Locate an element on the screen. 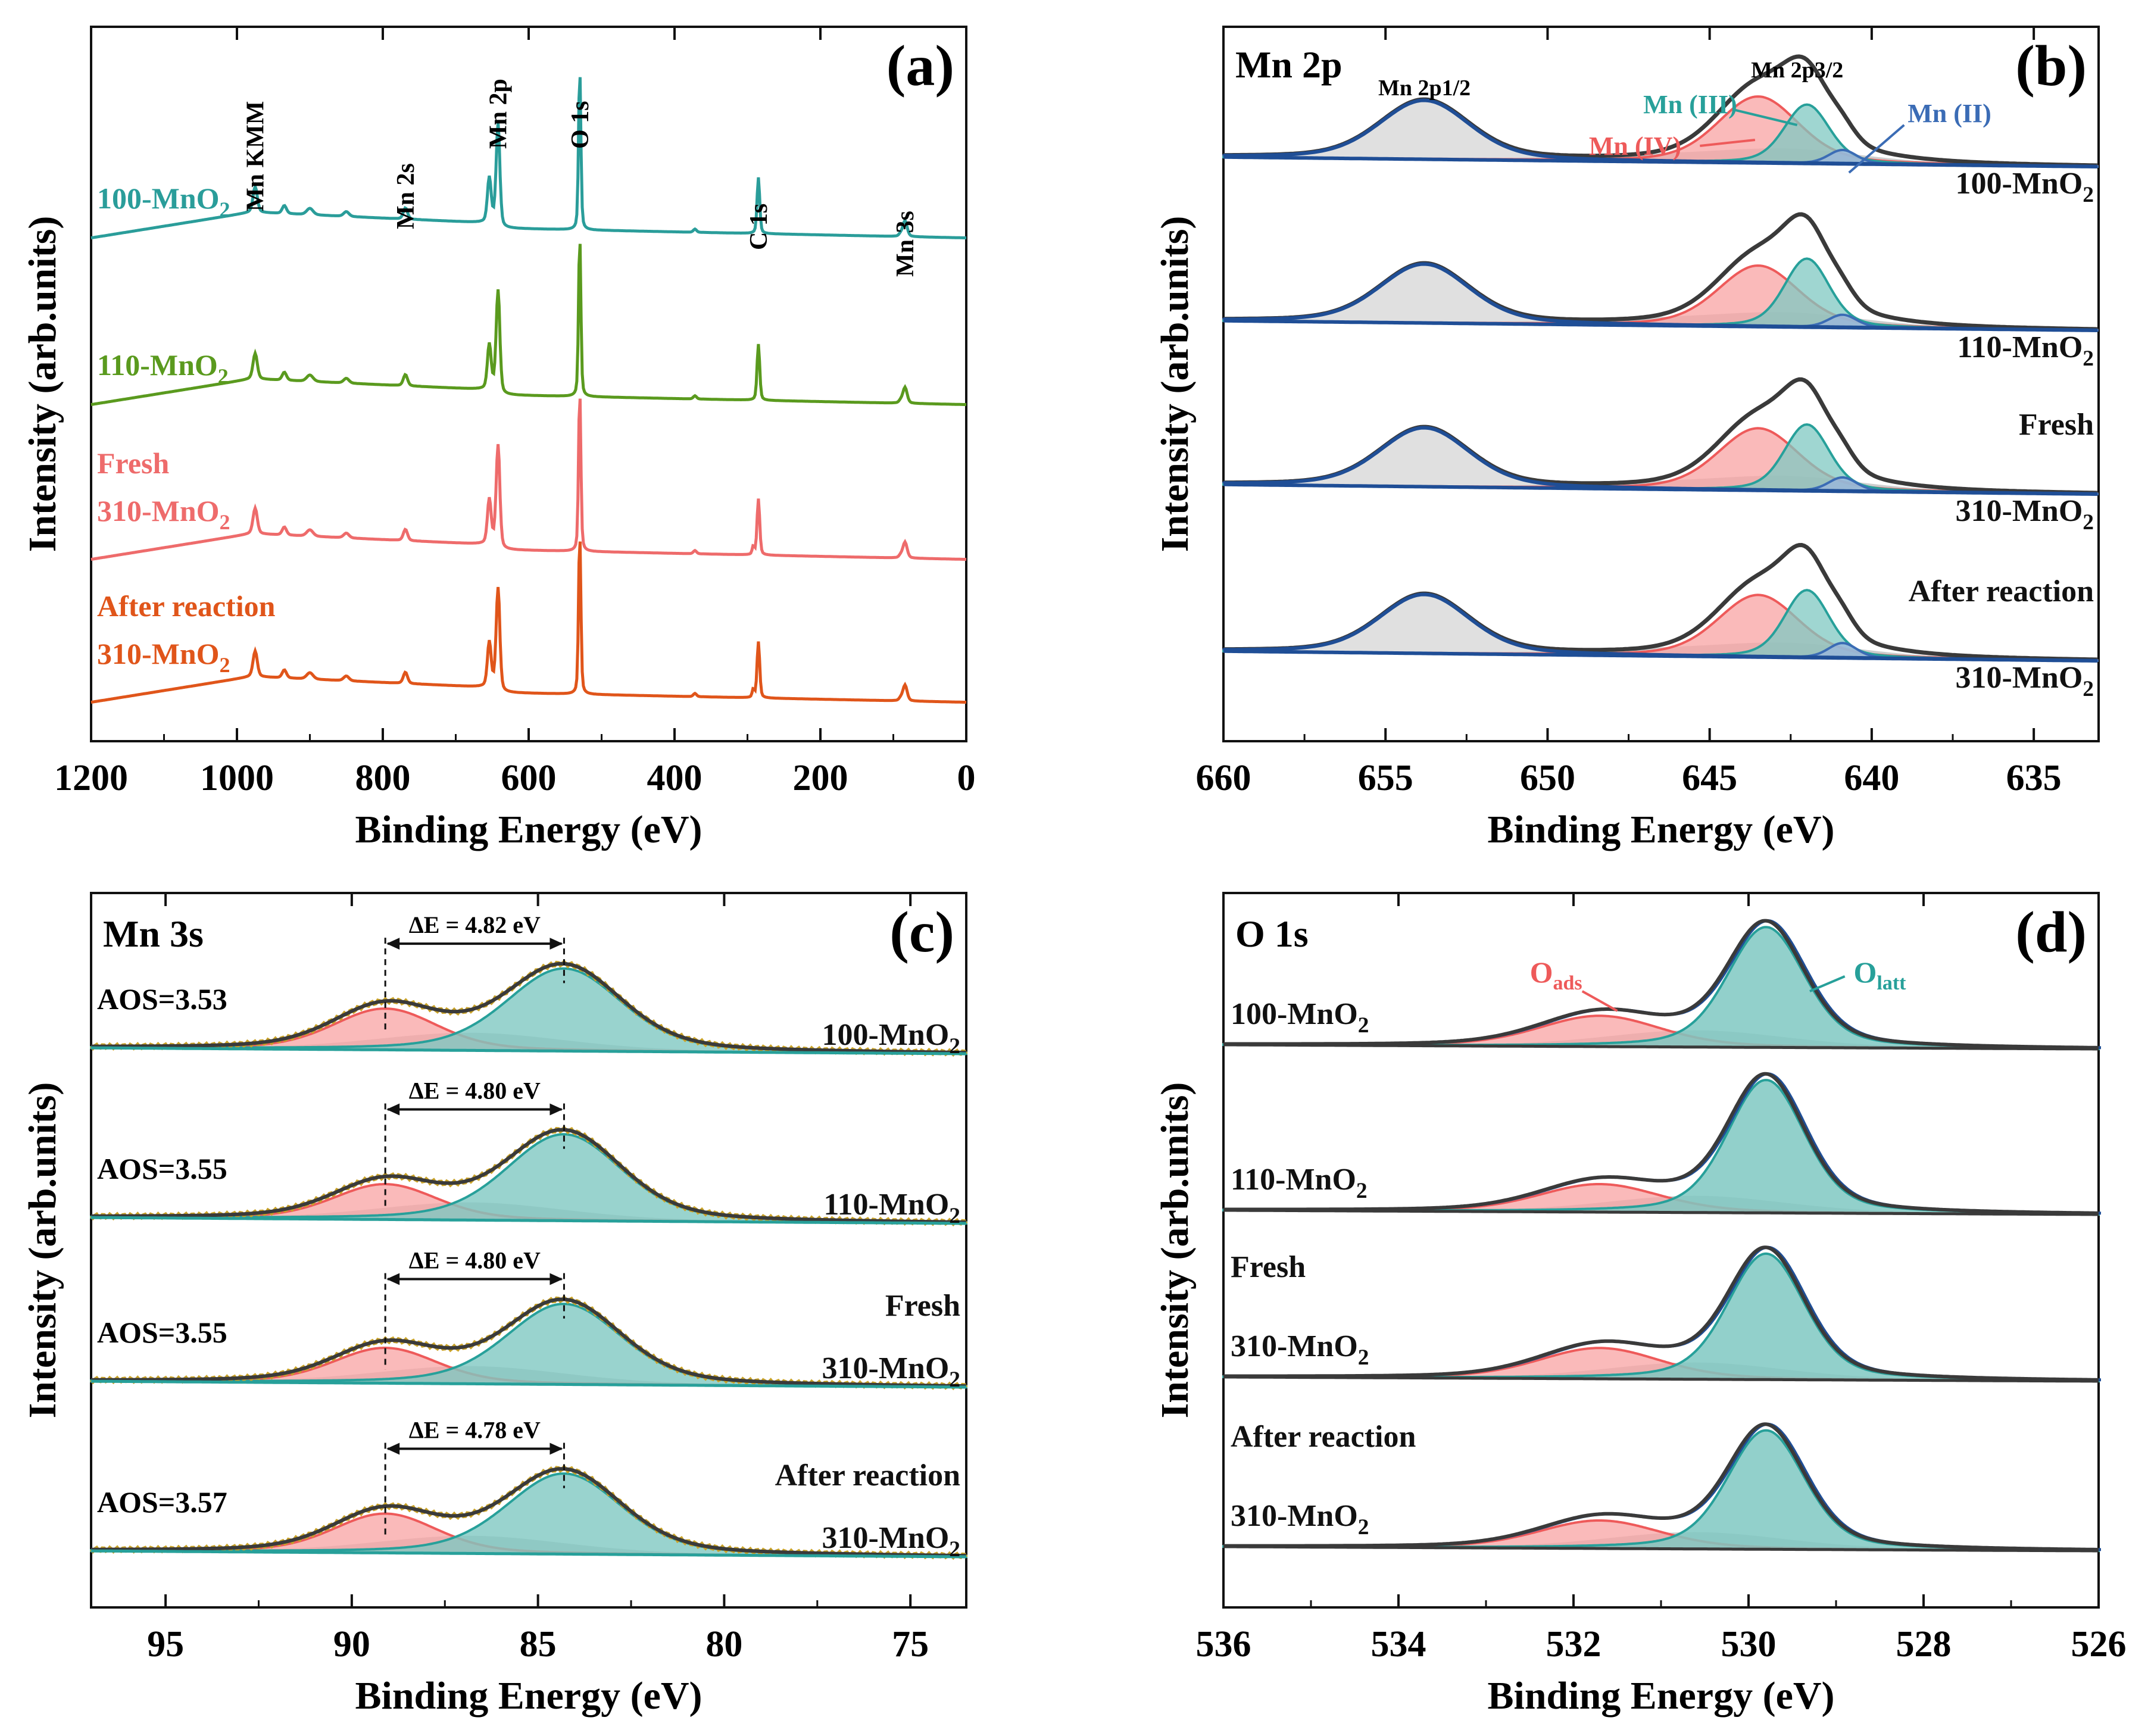 Image resolution: width=2151 pixels, height=1736 pixels. aos-label: AOS=3.55 is located at coordinates (162, 1332).